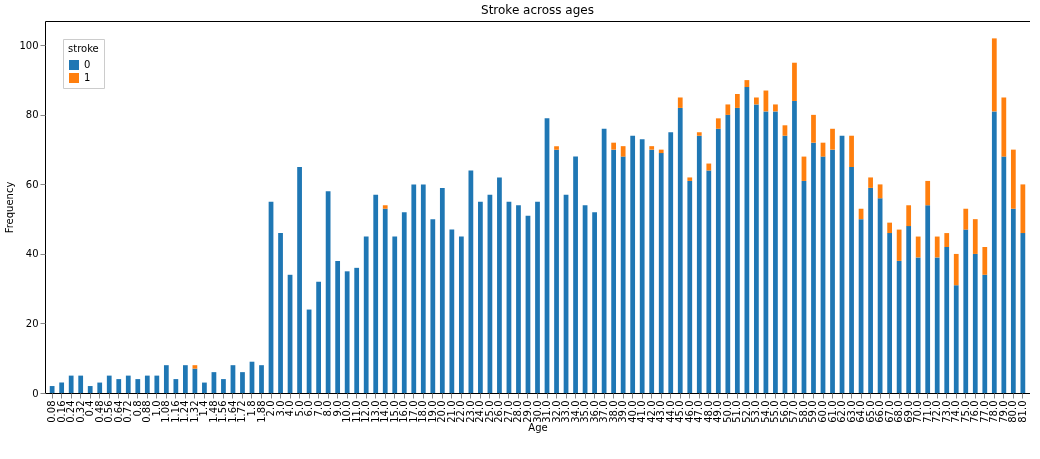 This screenshot has height=459, width=1040. What do you see at coordinates (842, 411) in the screenshot?
I see `x-tick-label: 62.0` at bounding box center [842, 411].